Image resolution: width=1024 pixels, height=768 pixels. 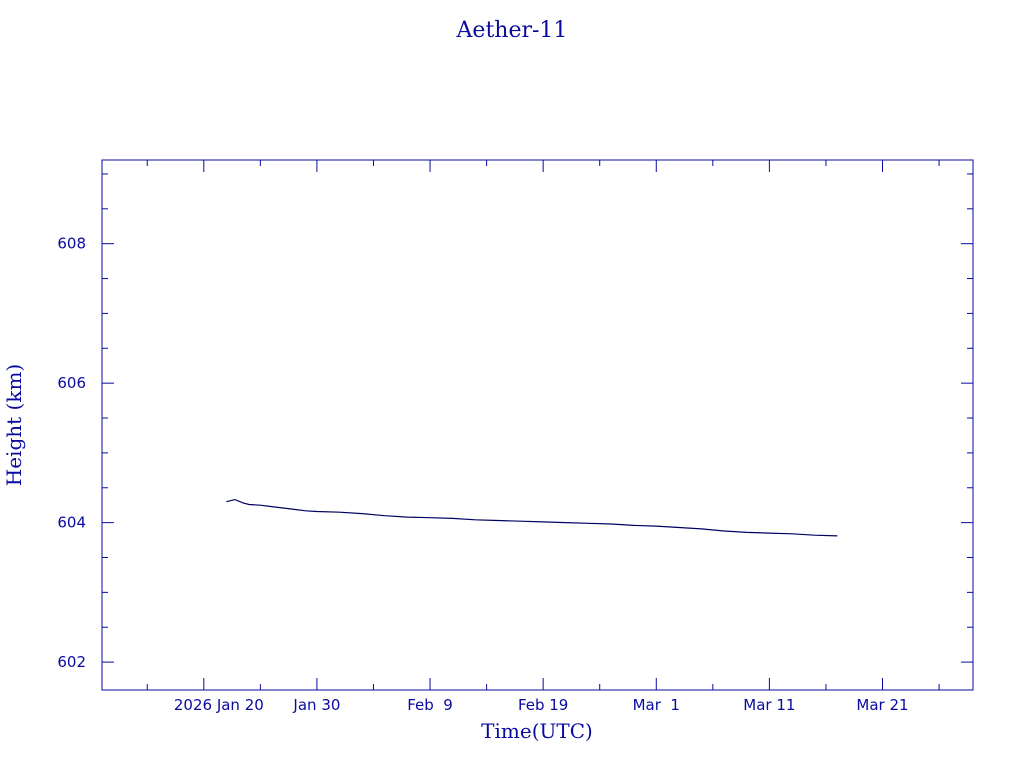 I want to click on x-tick-label: Feb 19, so click(x=543, y=705).